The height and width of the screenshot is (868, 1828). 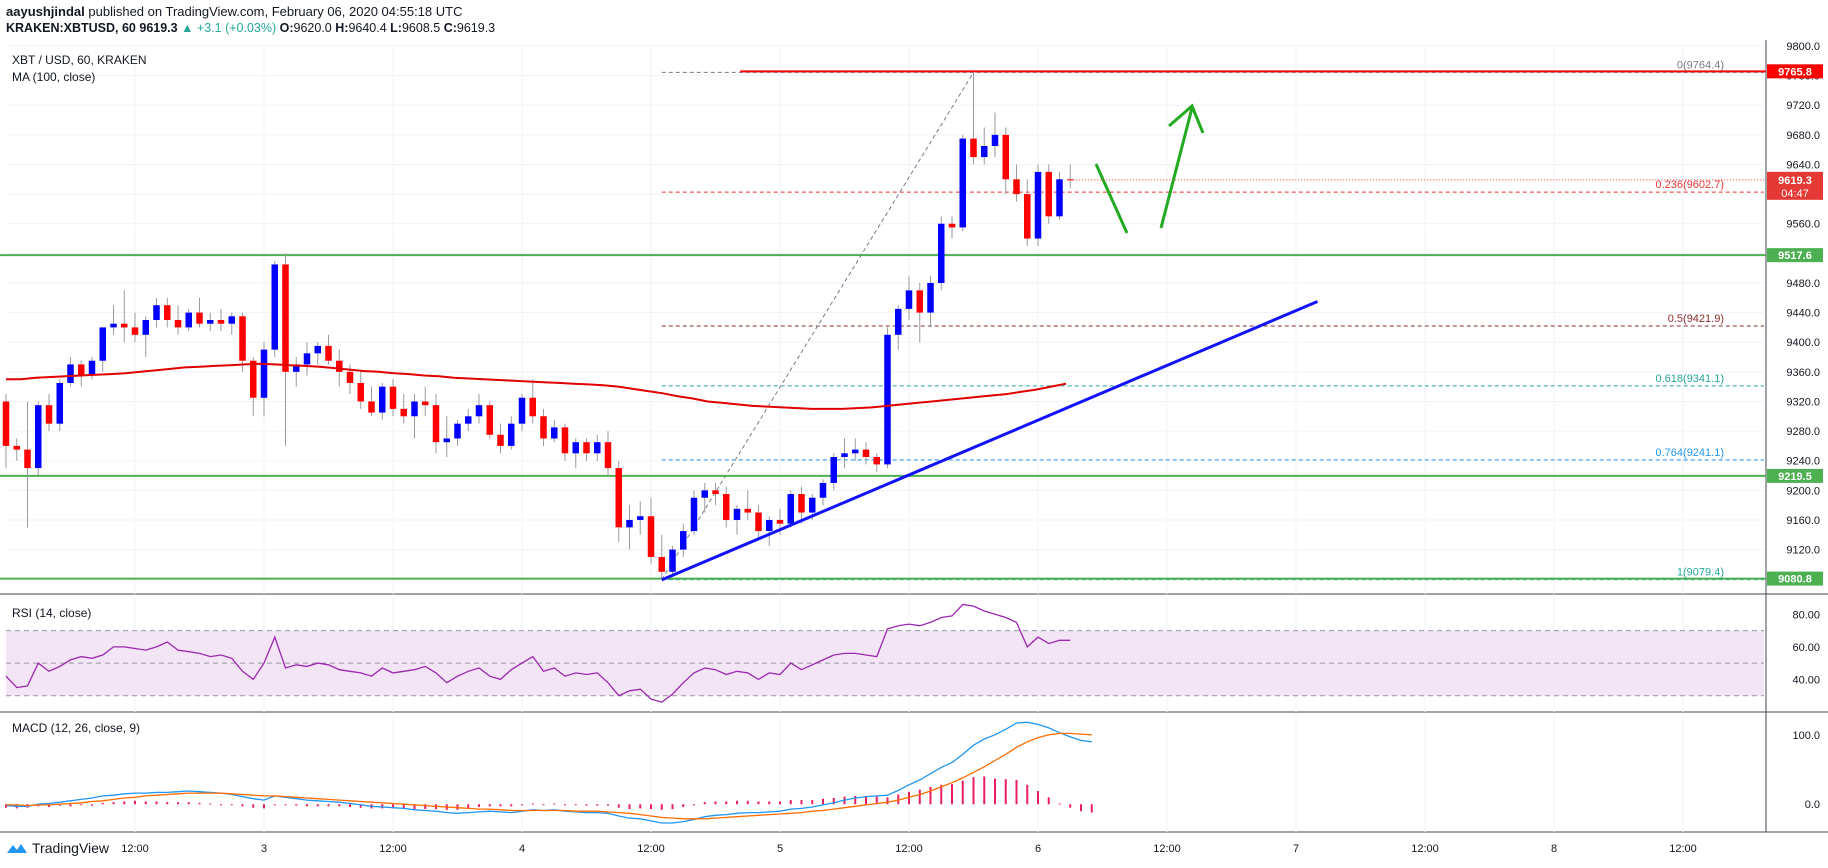 I want to click on y-tick-label: 9480.0, so click(x=1803, y=284).